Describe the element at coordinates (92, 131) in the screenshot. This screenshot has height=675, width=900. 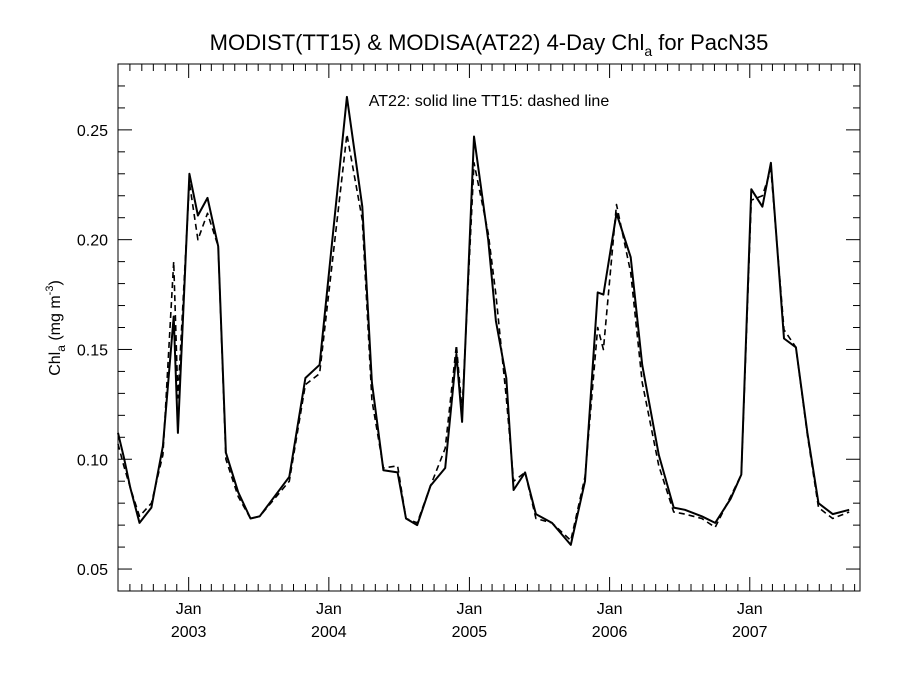
I see `y-tick-label: 0.25` at that location.